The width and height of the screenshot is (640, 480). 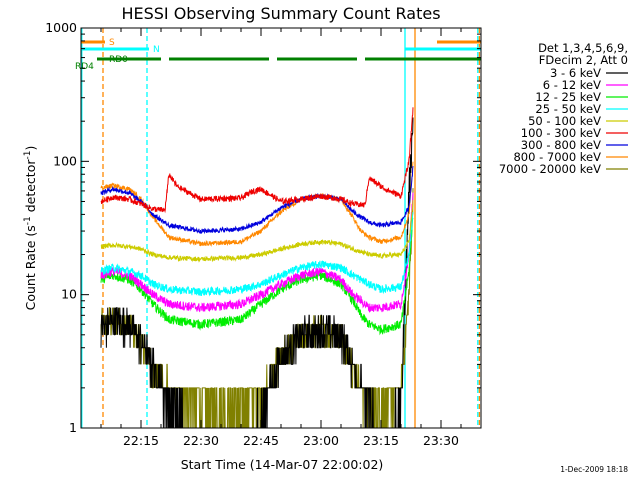 What do you see at coordinates (112, 43) in the screenshot?
I see `flag-label-s: S` at bounding box center [112, 43].